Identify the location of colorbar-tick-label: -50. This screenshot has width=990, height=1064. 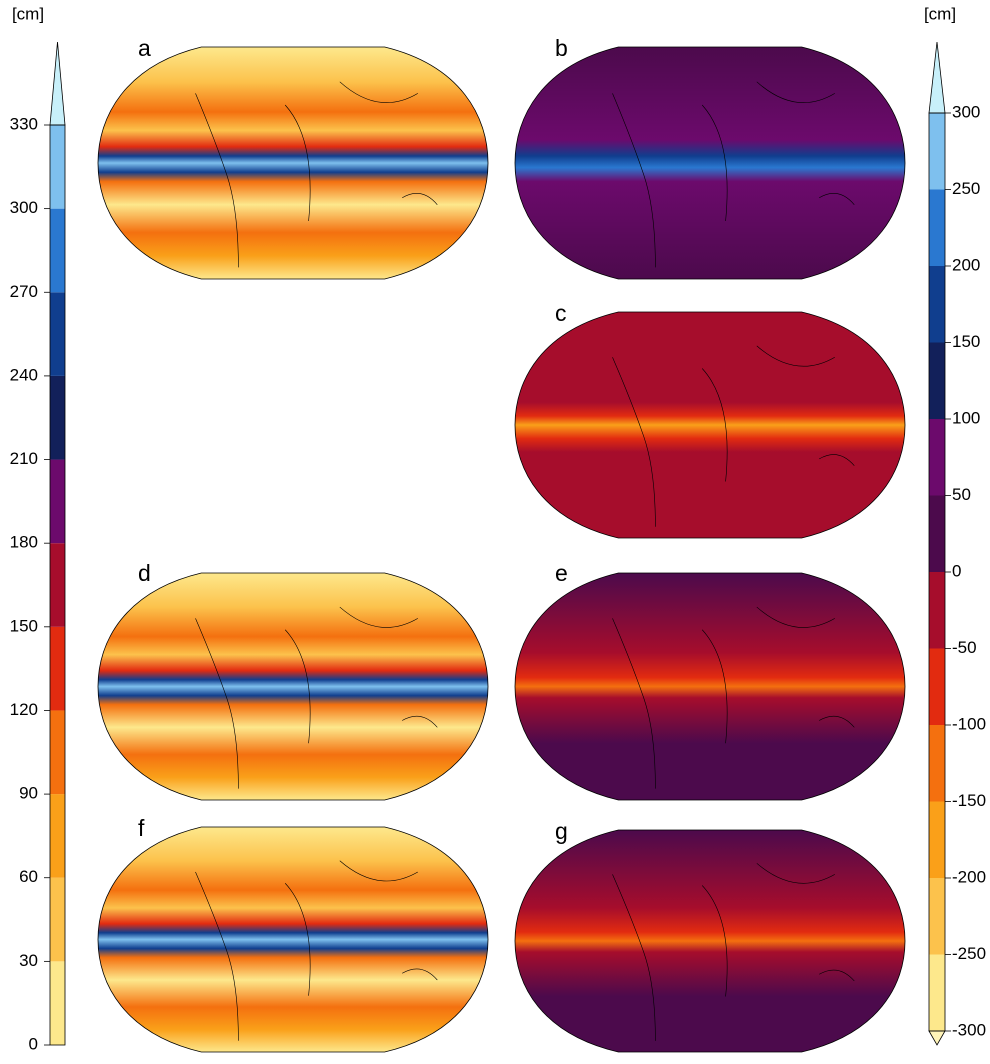
(964, 647).